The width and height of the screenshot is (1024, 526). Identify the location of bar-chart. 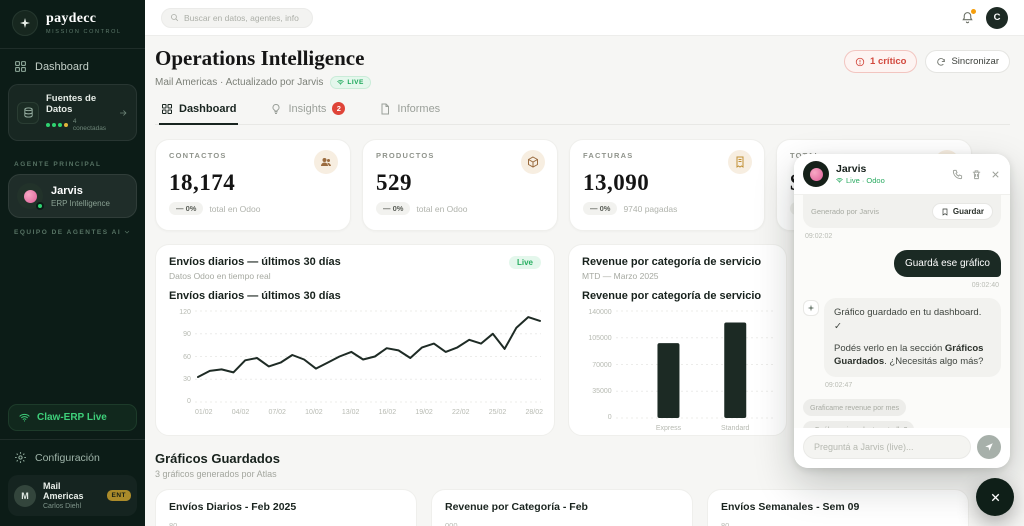
(694, 364).